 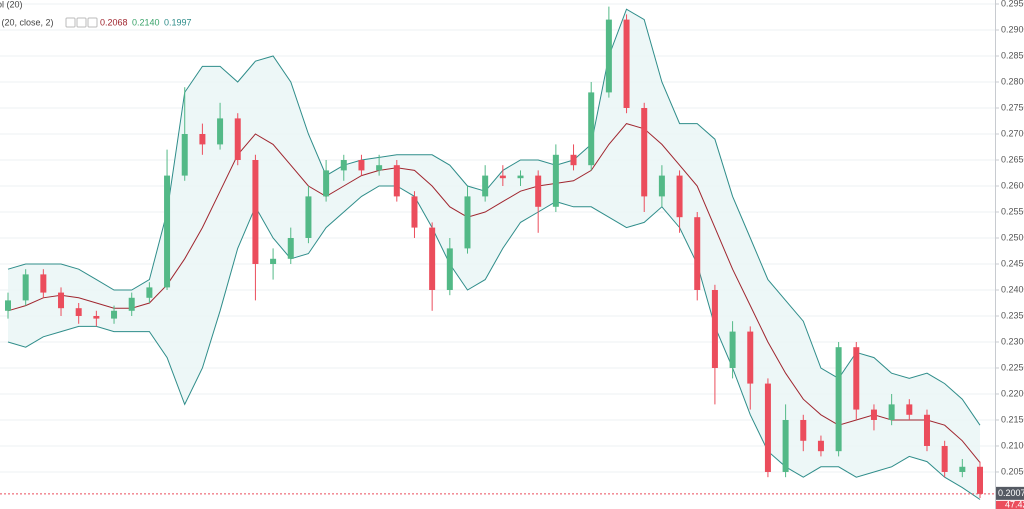 I want to click on y-tick-label: 0.25500, so click(x=1012, y=211).